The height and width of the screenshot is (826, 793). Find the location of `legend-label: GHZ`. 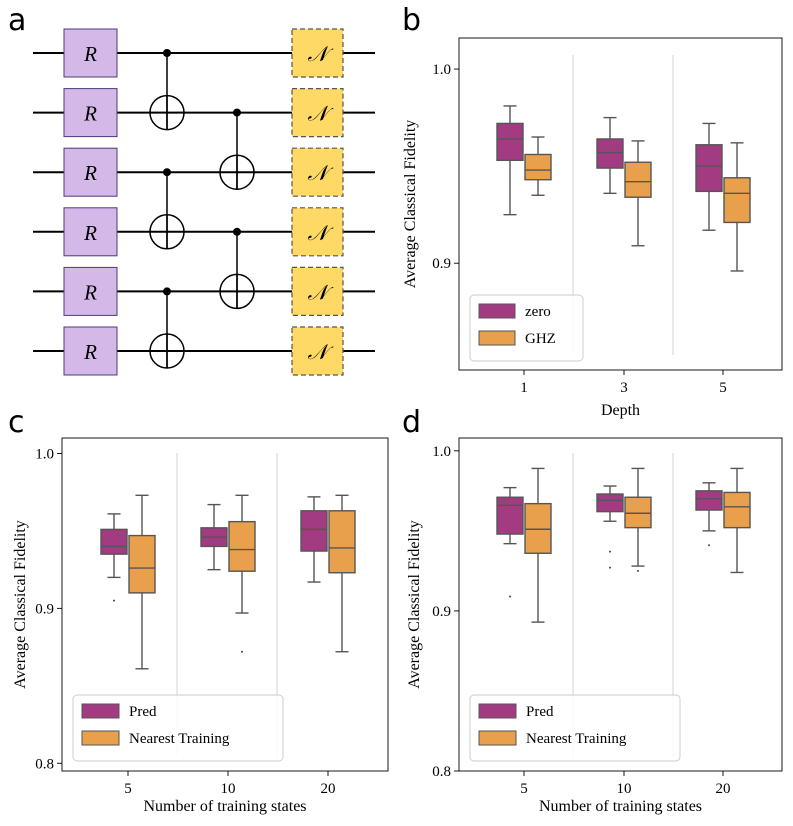

legend-label: GHZ is located at coordinates (540, 339).